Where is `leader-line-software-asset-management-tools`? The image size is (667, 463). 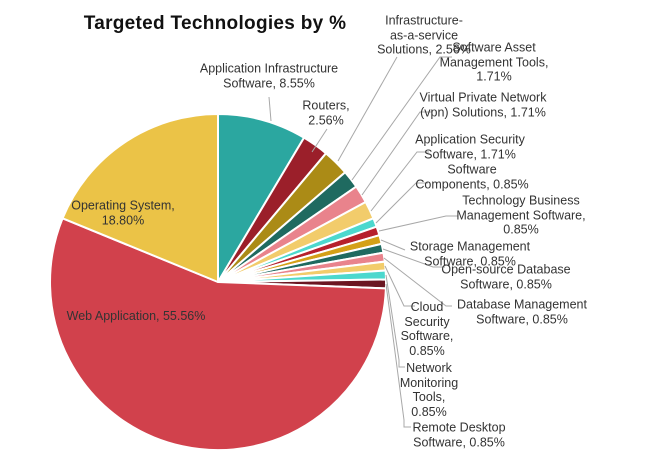 leader-line-software-asset-management-tools is located at coordinates (401, 118).